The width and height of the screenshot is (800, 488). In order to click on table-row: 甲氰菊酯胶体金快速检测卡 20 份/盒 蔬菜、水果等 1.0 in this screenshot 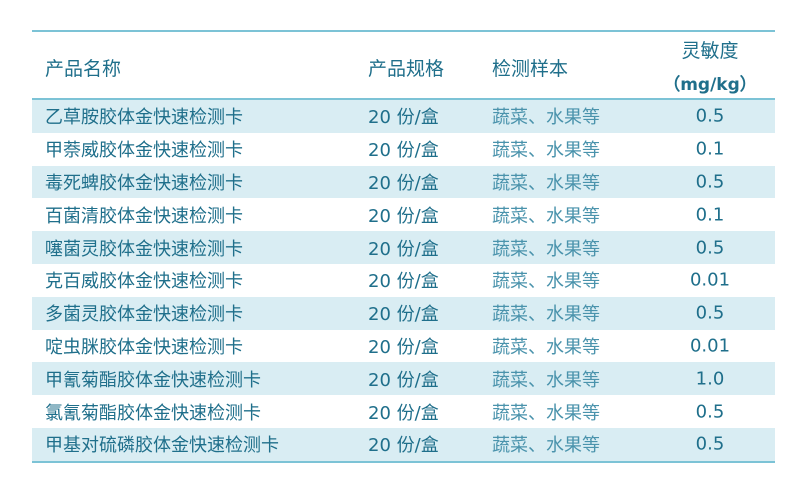, I will do `click(403, 379)`.